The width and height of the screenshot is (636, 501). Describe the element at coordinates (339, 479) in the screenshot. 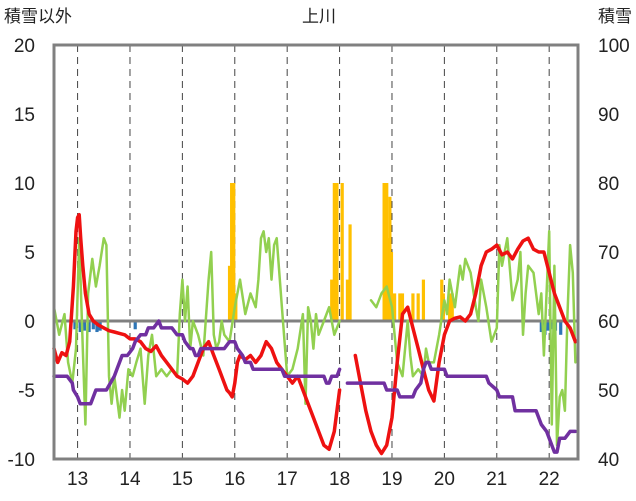

I see `x-tick-label: 18` at that location.